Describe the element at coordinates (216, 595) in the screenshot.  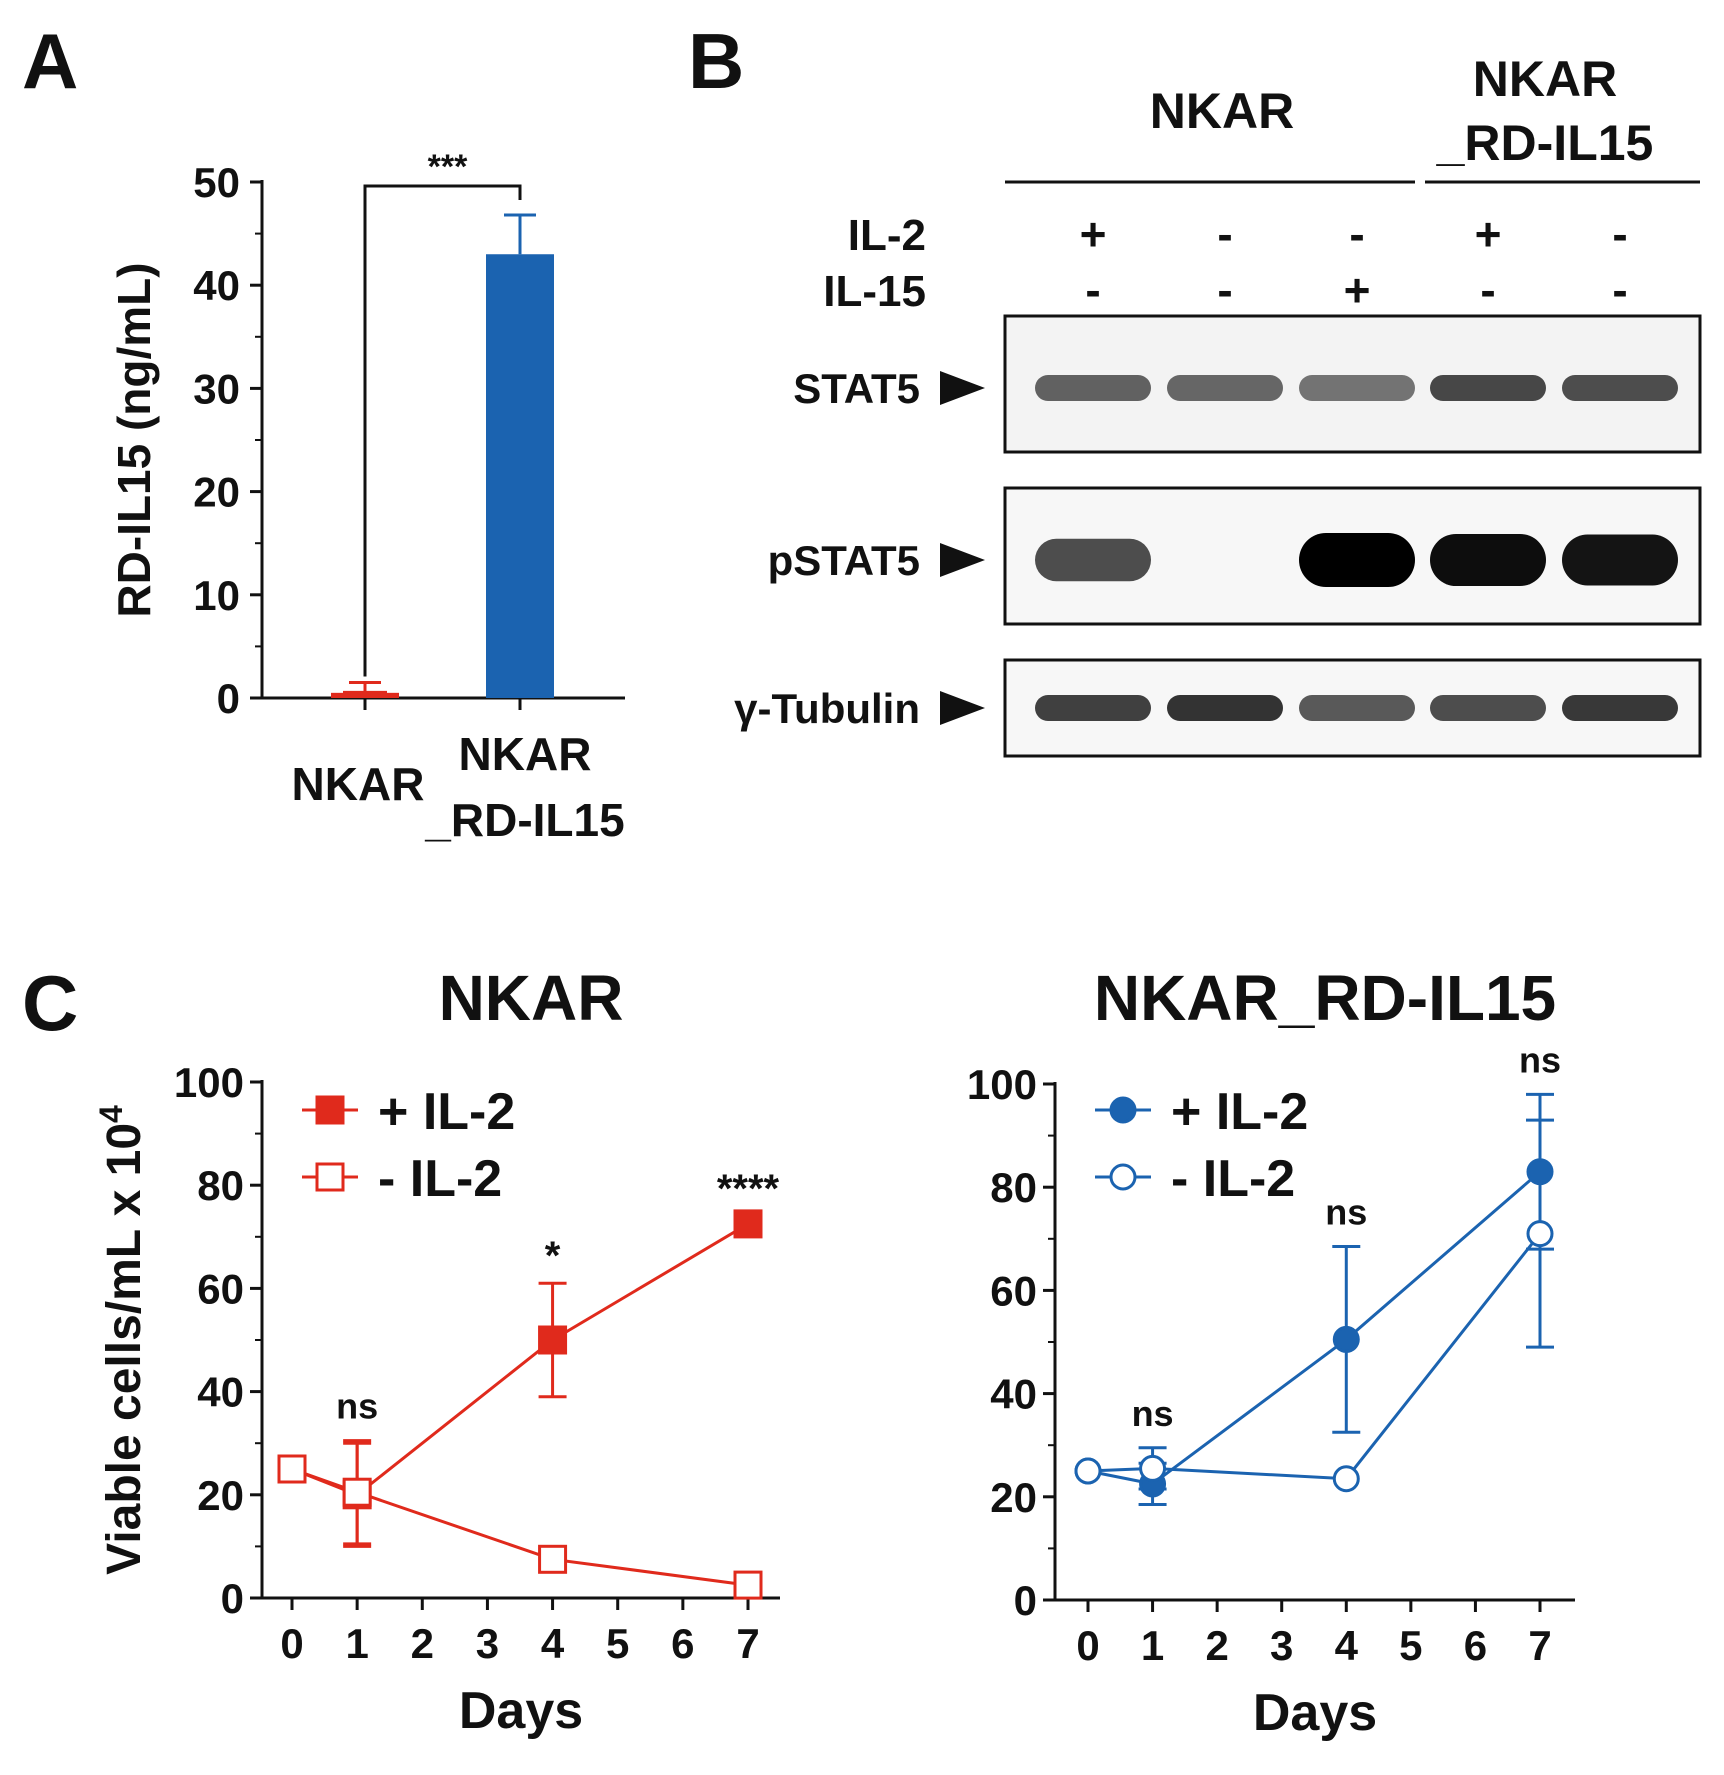
I see `y-tick-label: 10` at that location.